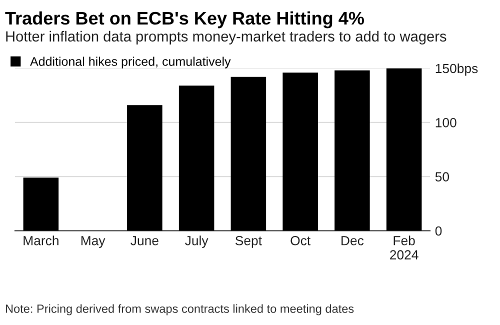 The width and height of the screenshot is (500, 325). What do you see at coordinates (300, 241) in the screenshot?
I see `x-tick-label: Oct` at bounding box center [300, 241].